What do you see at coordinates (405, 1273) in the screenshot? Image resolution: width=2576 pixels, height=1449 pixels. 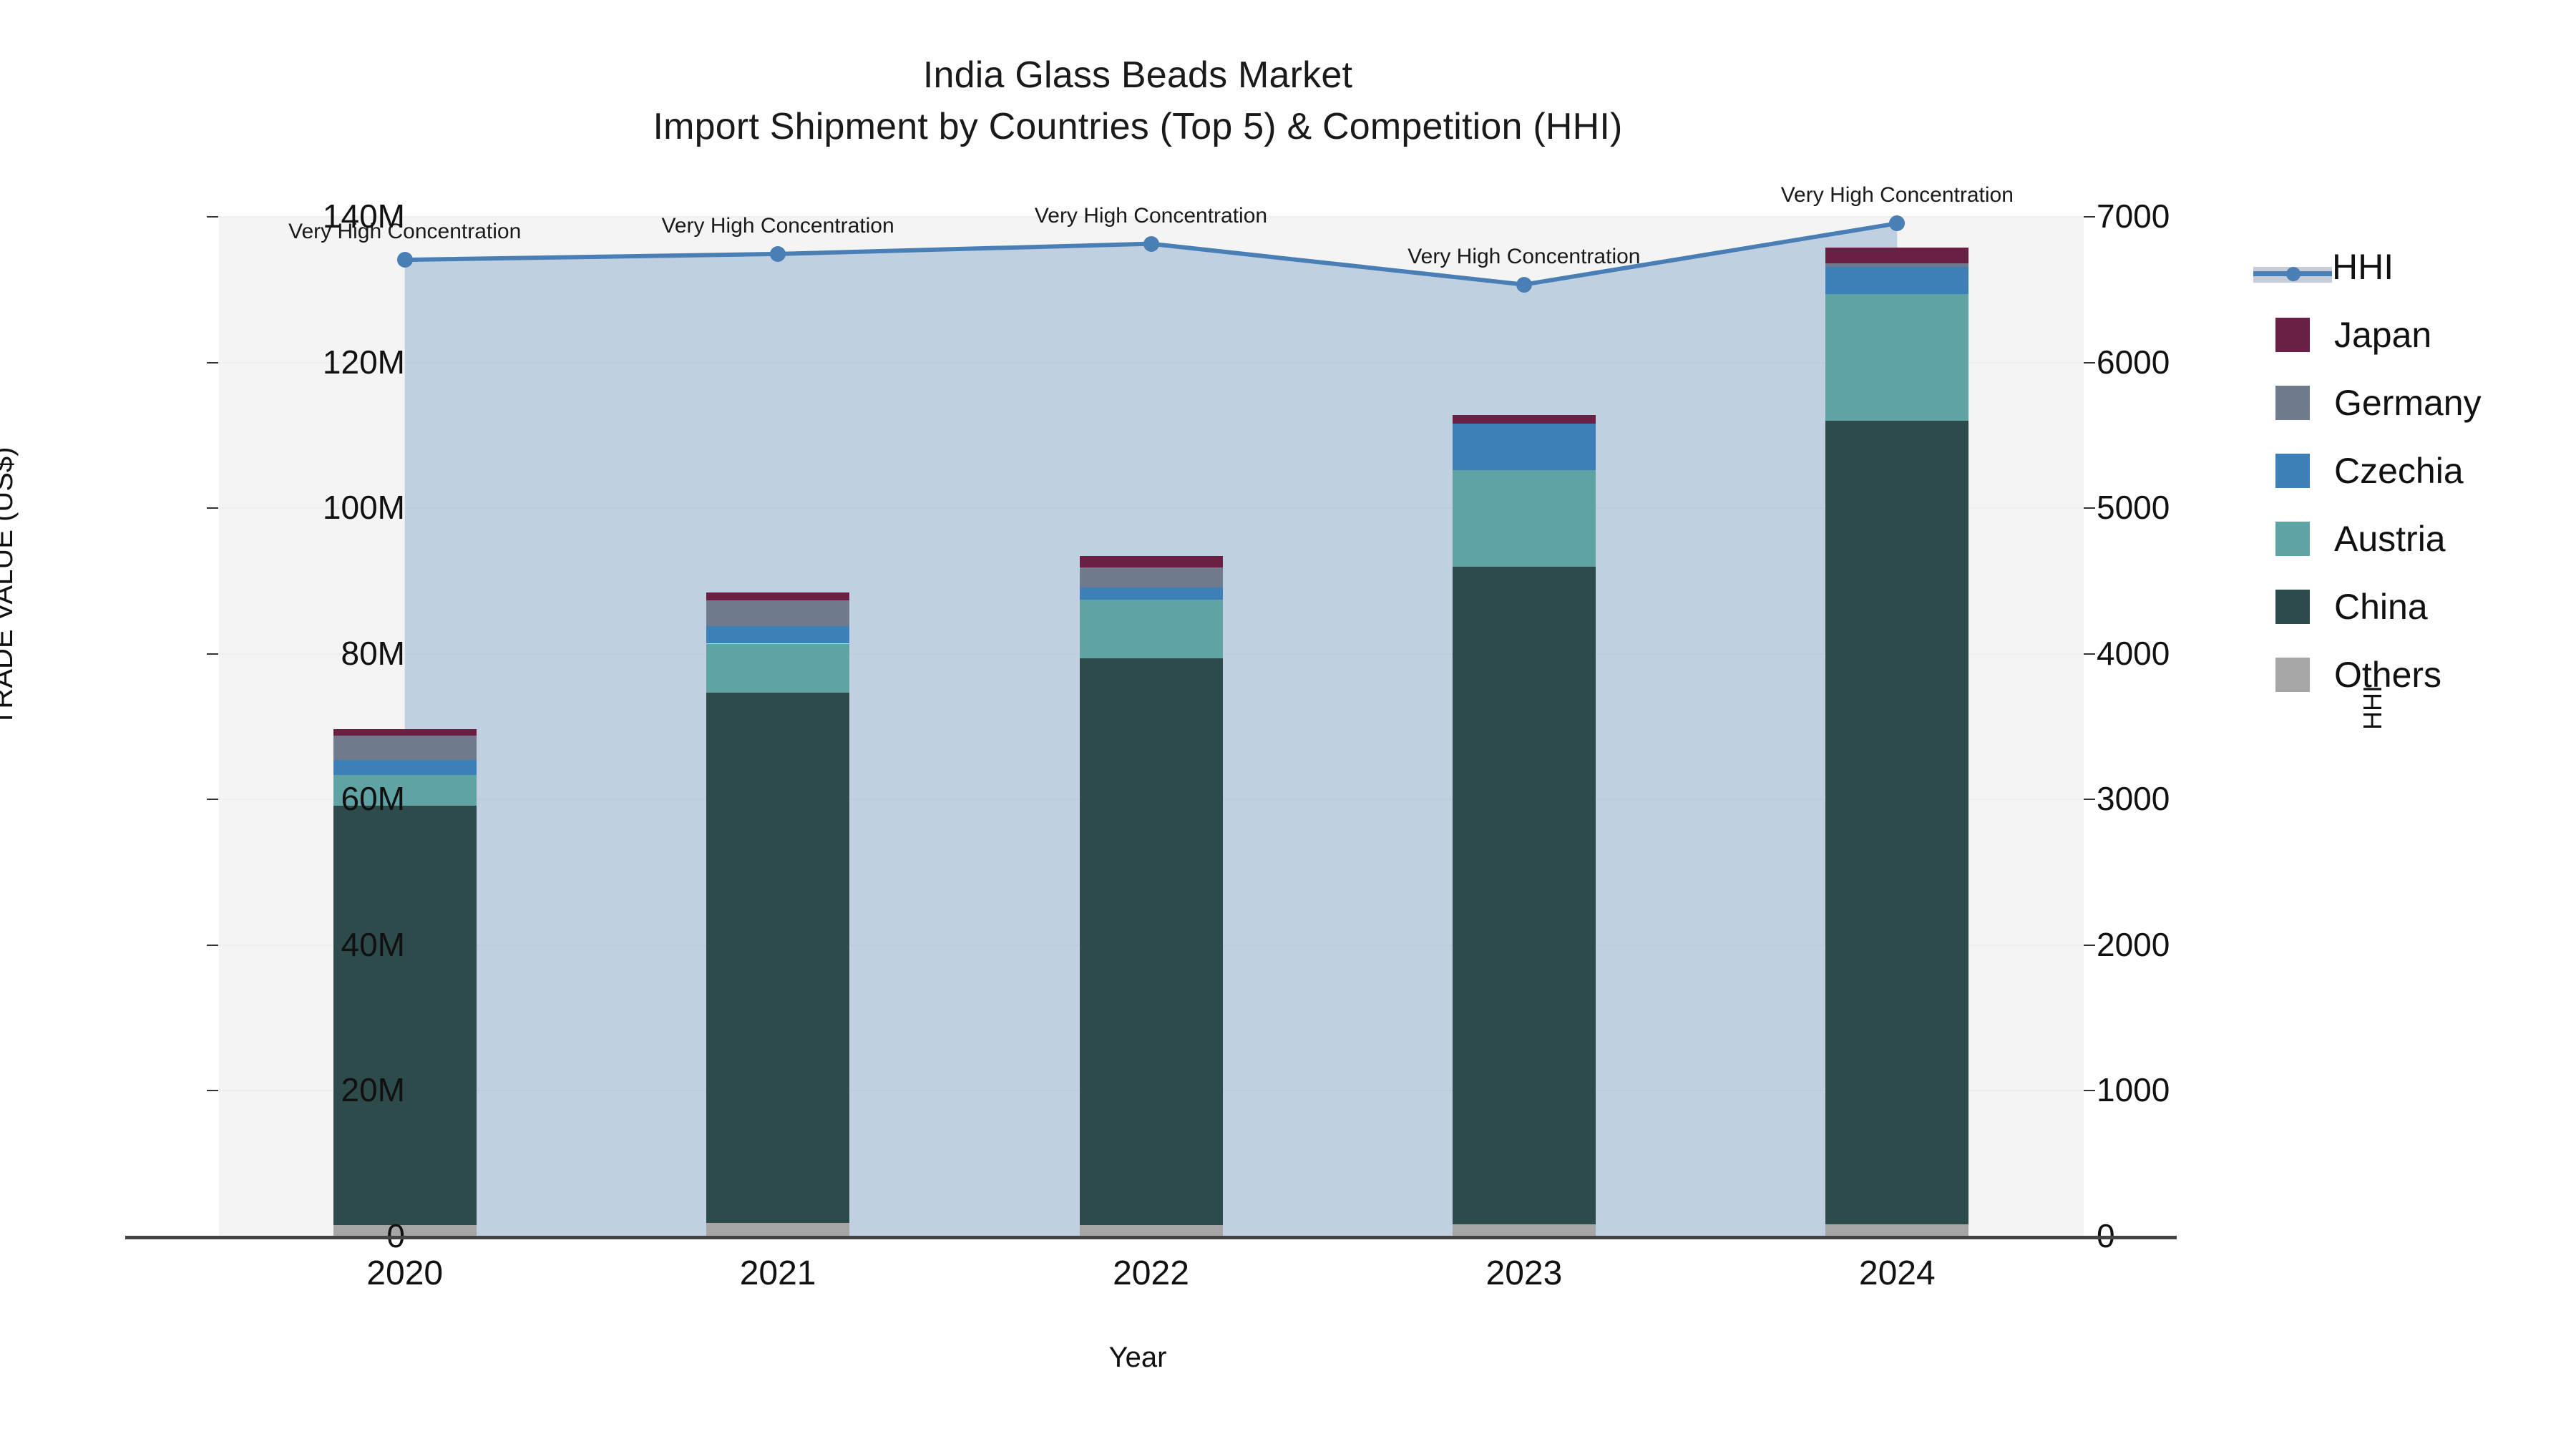 I see `x-tick-2020: 2020` at bounding box center [405, 1273].